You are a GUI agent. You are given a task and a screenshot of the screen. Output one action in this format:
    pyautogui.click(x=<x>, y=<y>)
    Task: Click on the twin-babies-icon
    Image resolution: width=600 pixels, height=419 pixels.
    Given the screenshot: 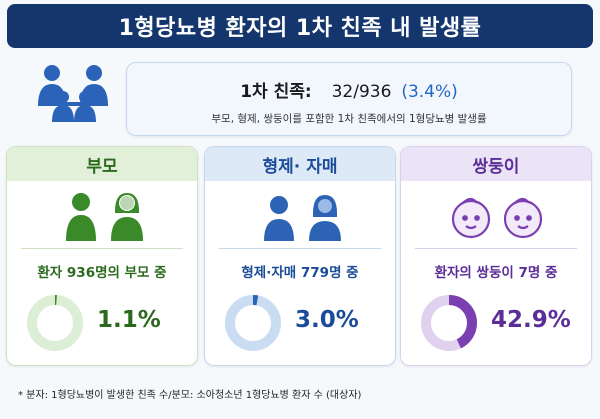 What is the action you would take?
    pyautogui.click(x=497, y=218)
    